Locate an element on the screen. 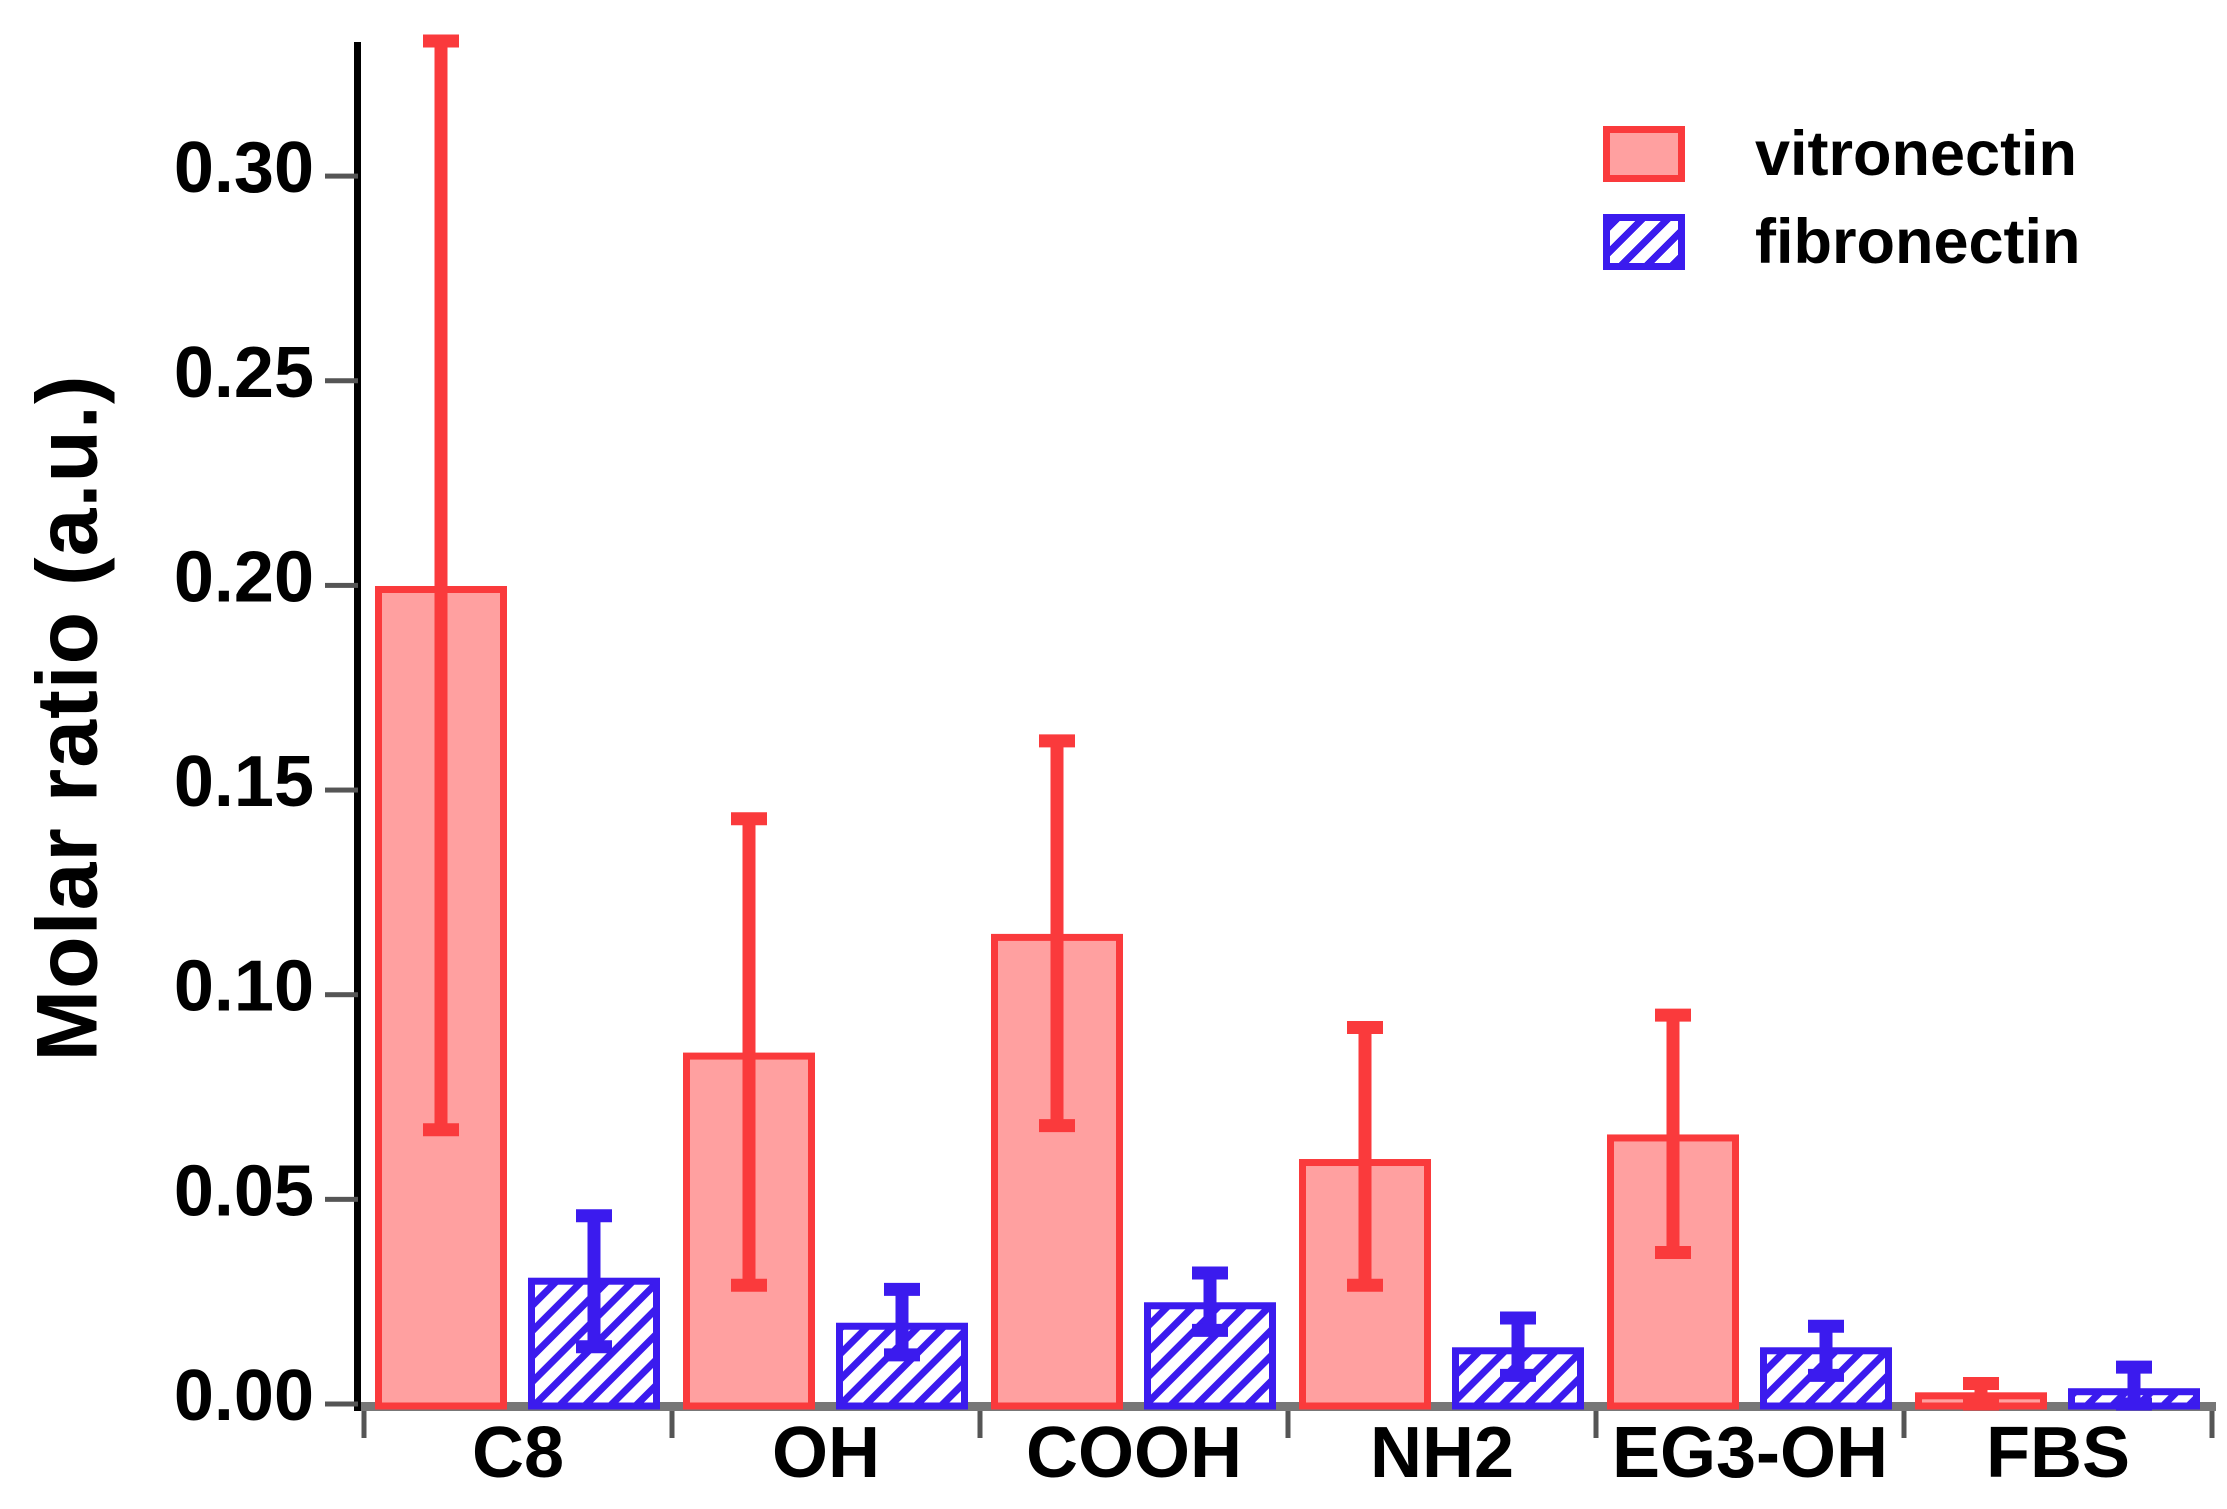  errorbar-fibronectin-FBS is located at coordinates (2134, 1385).